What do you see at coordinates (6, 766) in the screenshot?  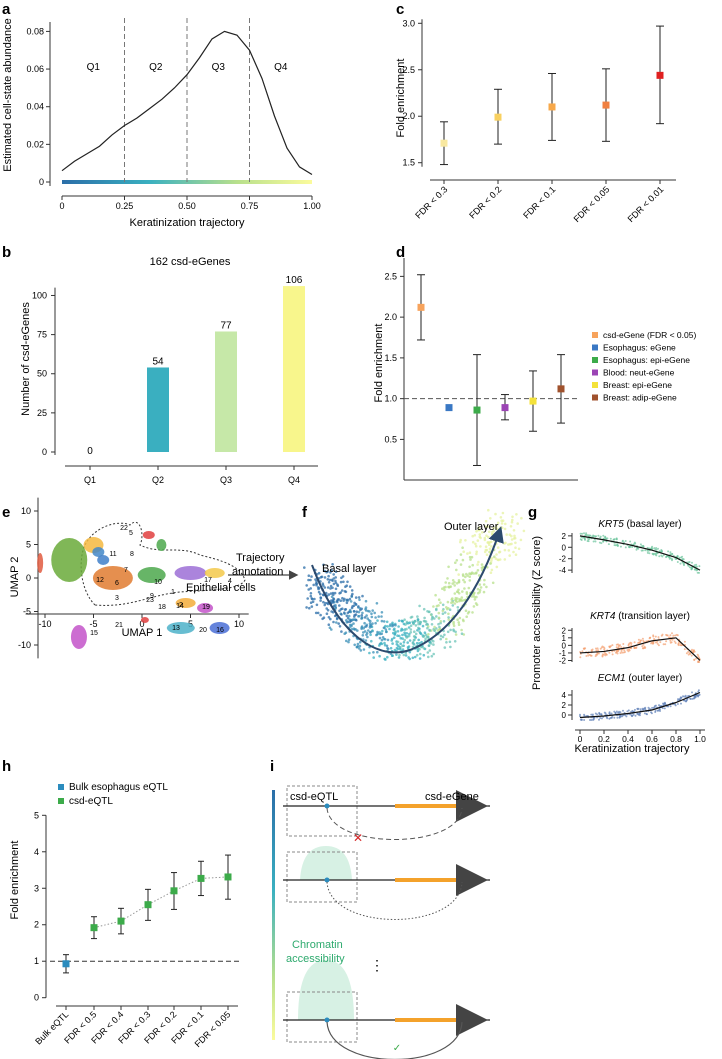 I see `panel-letter-h: h` at bounding box center [6, 766].